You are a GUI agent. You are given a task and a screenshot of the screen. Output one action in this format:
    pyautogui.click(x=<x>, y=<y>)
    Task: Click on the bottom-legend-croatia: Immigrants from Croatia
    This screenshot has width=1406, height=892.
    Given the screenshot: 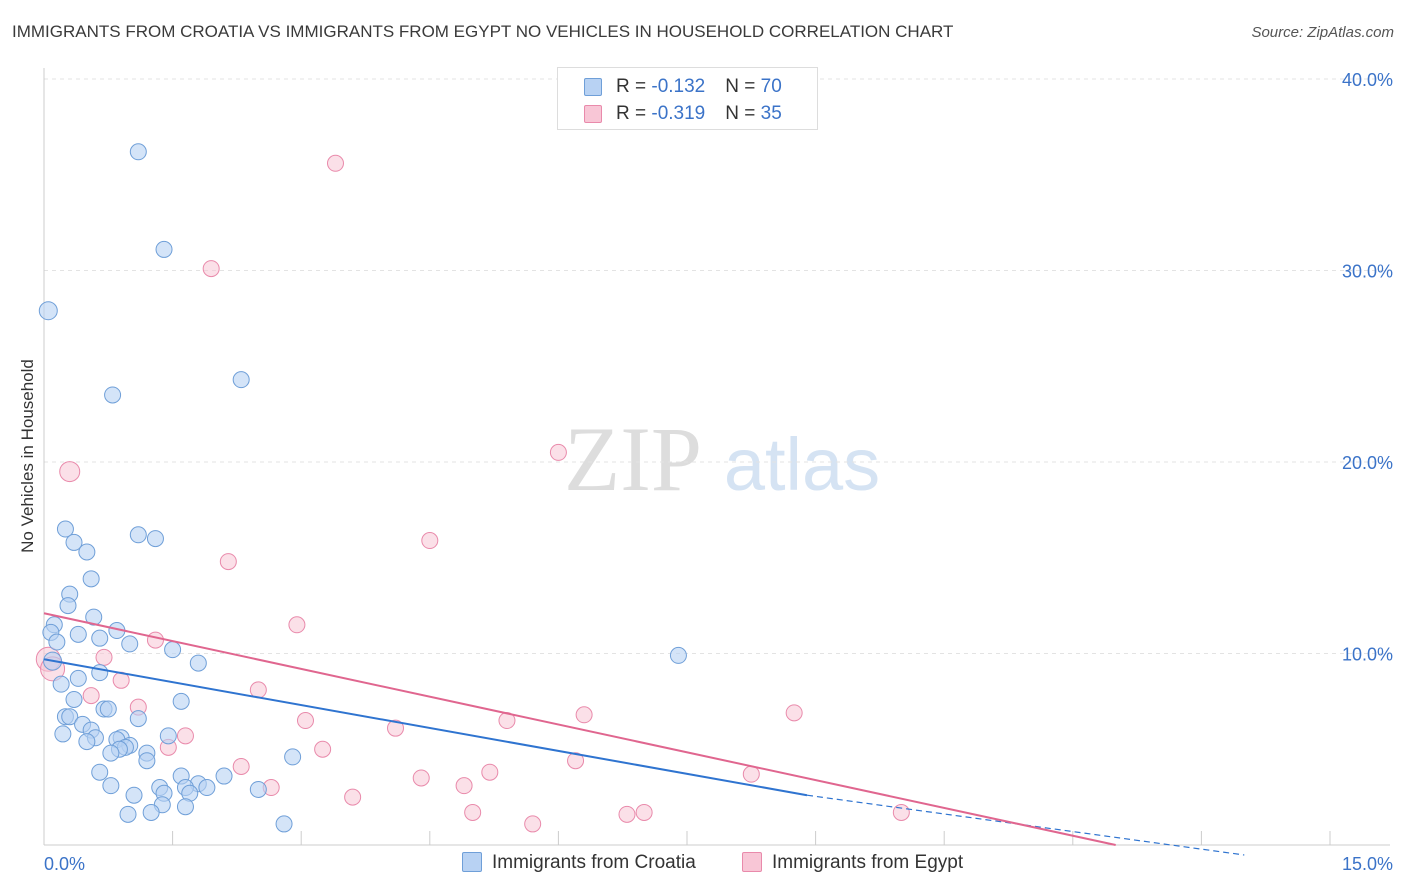 What is the action you would take?
    pyautogui.click(x=579, y=863)
    